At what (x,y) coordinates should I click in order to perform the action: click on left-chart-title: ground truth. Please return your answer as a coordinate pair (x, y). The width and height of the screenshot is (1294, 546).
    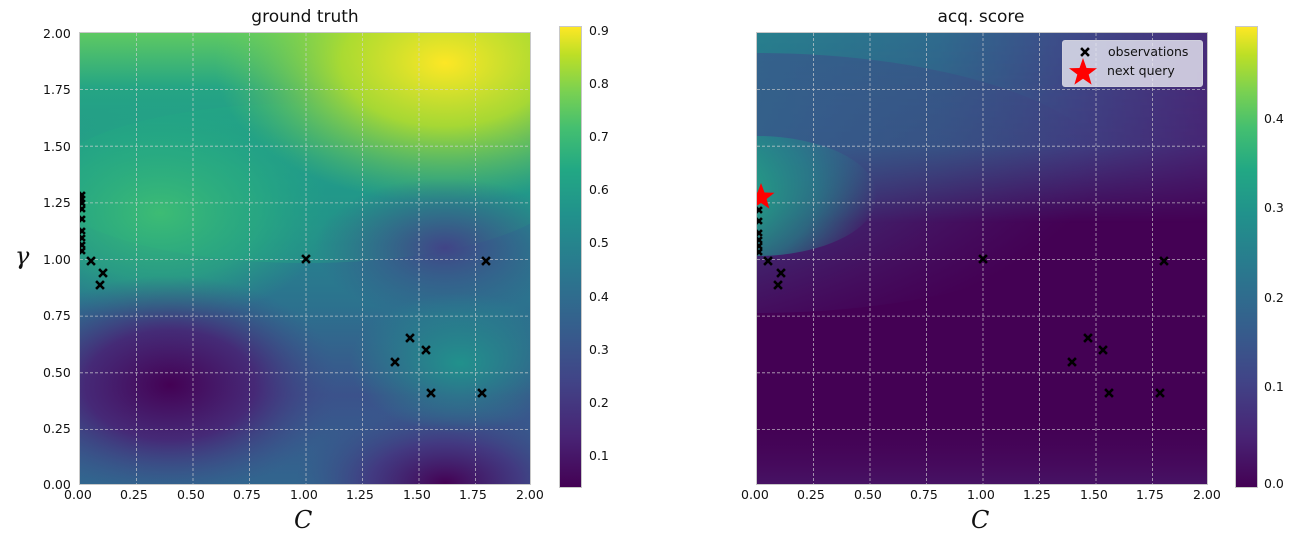
    Looking at the image, I should click on (305, 17).